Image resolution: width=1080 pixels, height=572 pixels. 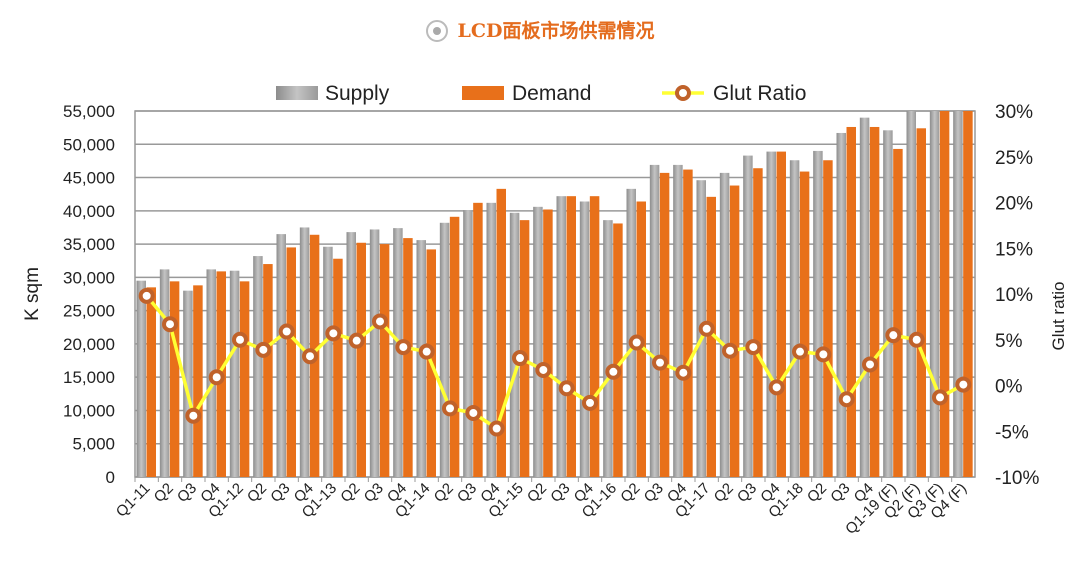 What do you see at coordinates (556, 31) in the screenshot?
I see `chart-title: LCD面板市场供需情况` at bounding box center [556, 31].